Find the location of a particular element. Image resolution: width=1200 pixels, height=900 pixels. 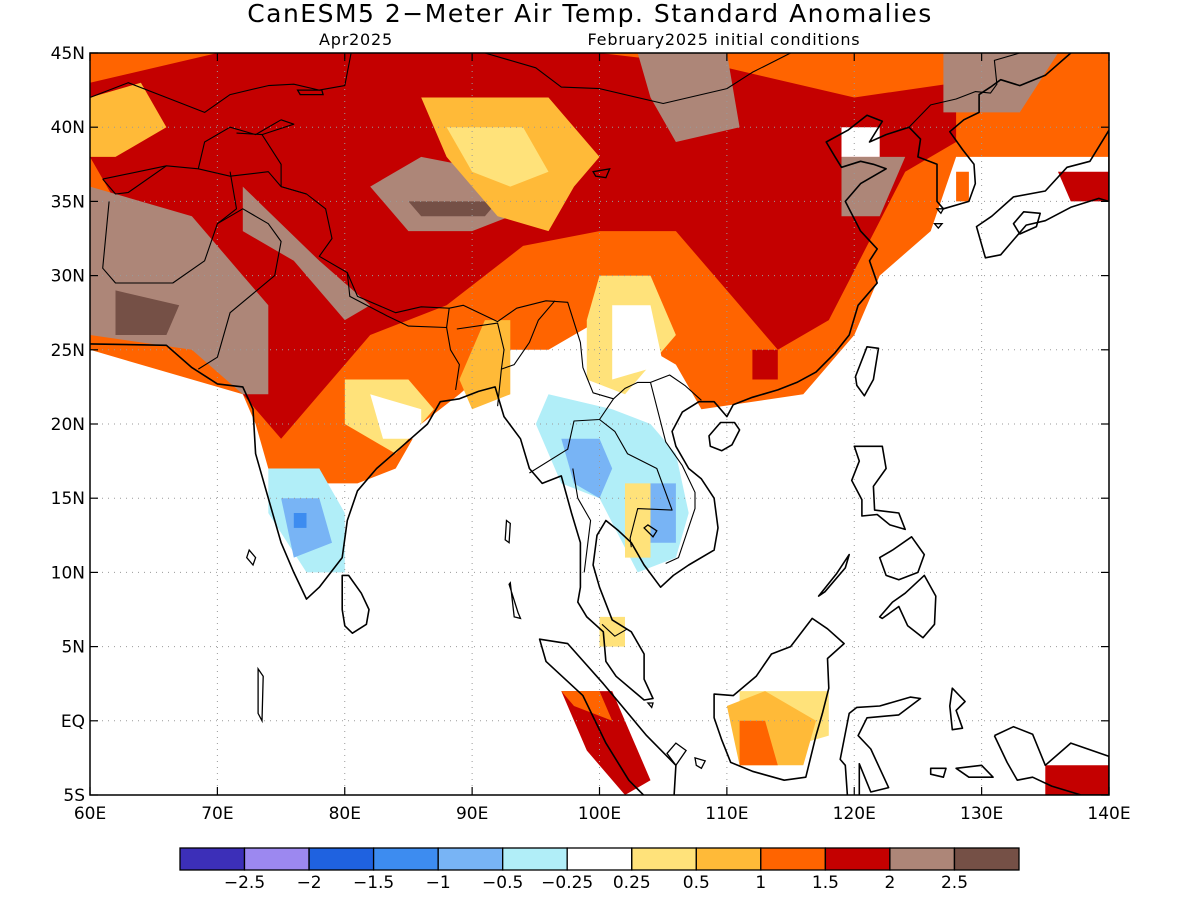

coastline-halmahera is located at coordinates (957, 709).